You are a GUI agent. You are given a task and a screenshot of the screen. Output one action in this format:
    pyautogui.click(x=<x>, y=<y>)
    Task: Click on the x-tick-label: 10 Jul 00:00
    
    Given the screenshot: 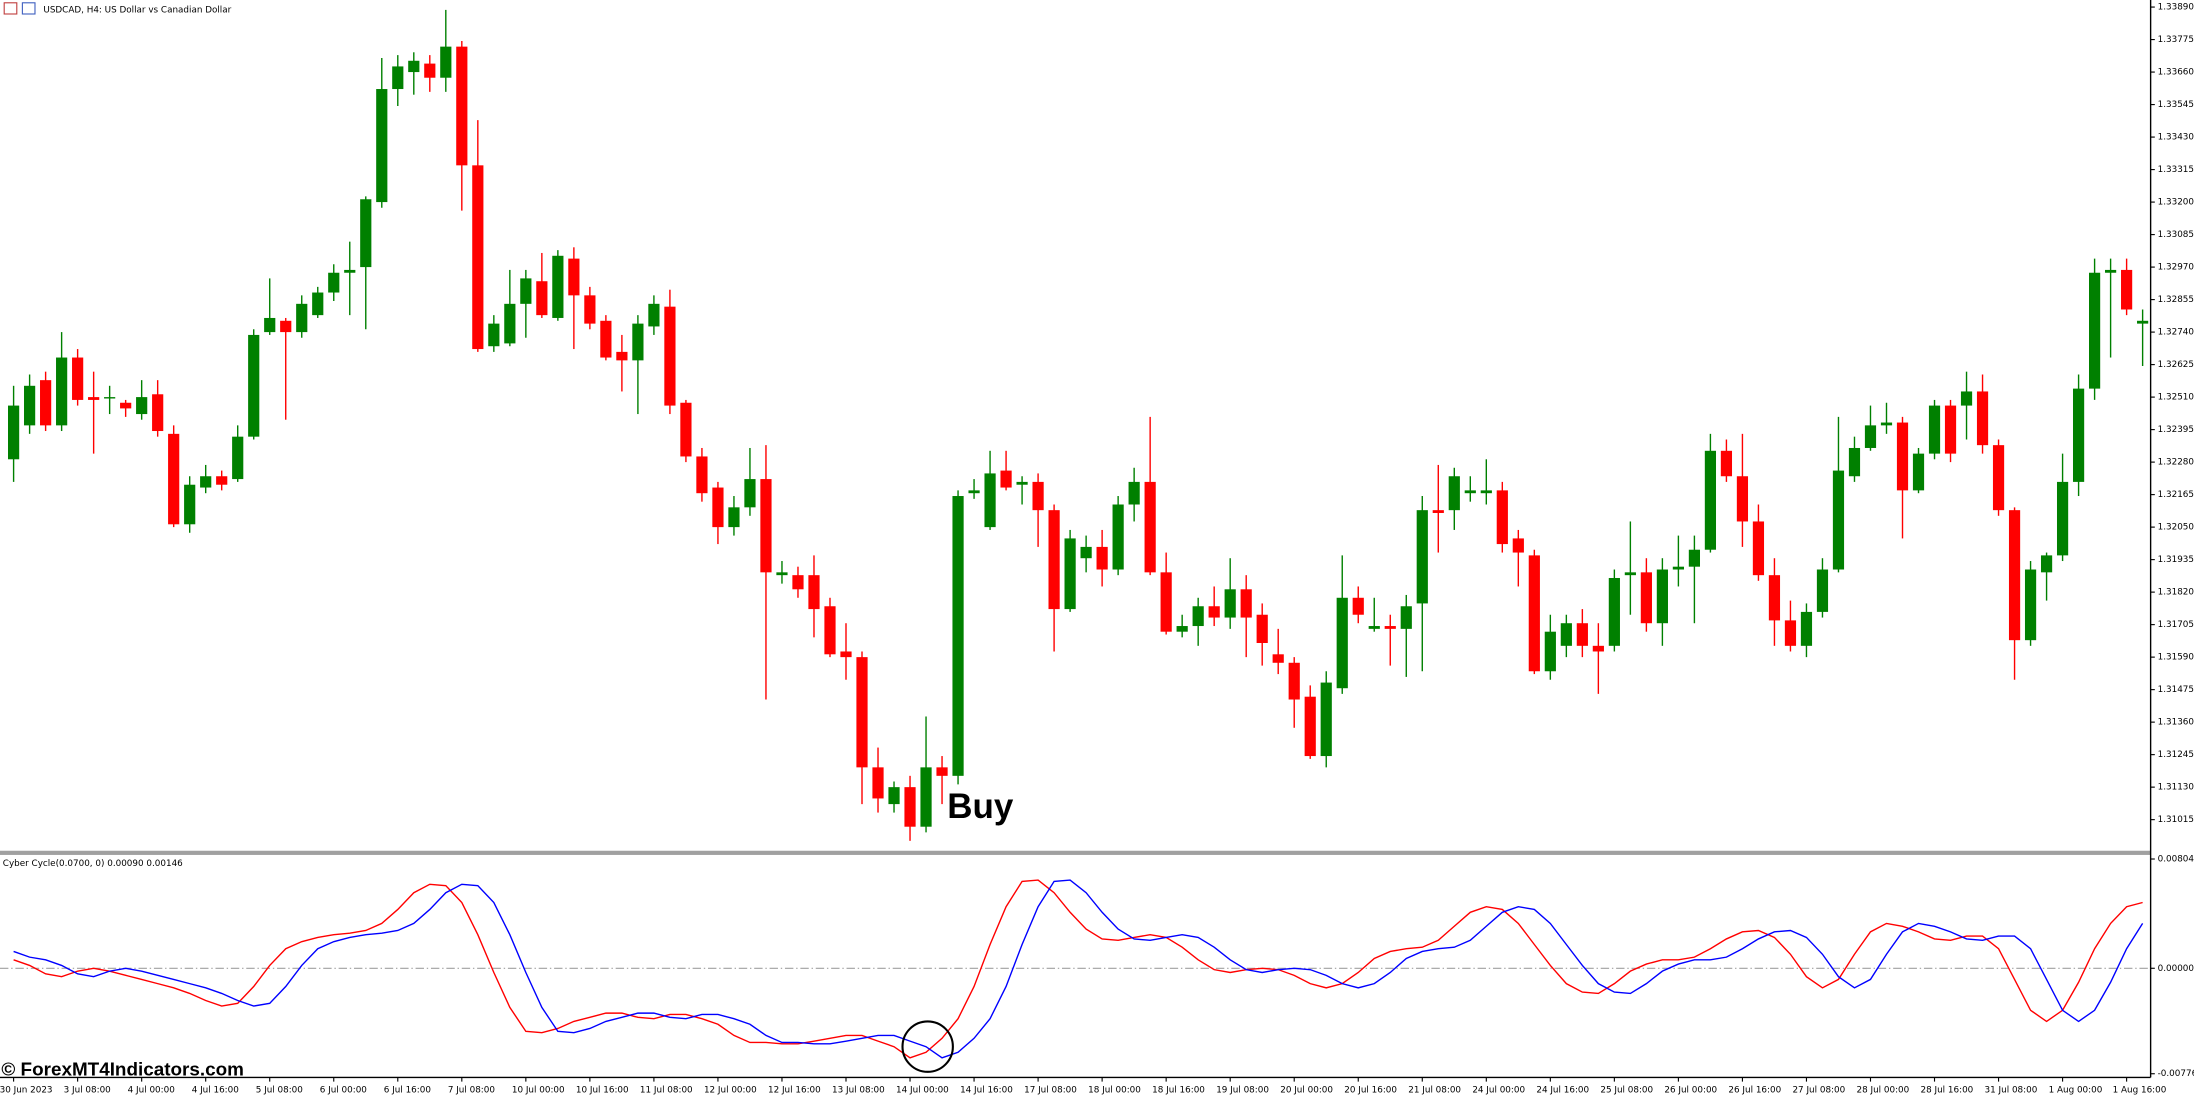 What is the action you would take?
    pyautogui.click(x=538, y=1091)
    